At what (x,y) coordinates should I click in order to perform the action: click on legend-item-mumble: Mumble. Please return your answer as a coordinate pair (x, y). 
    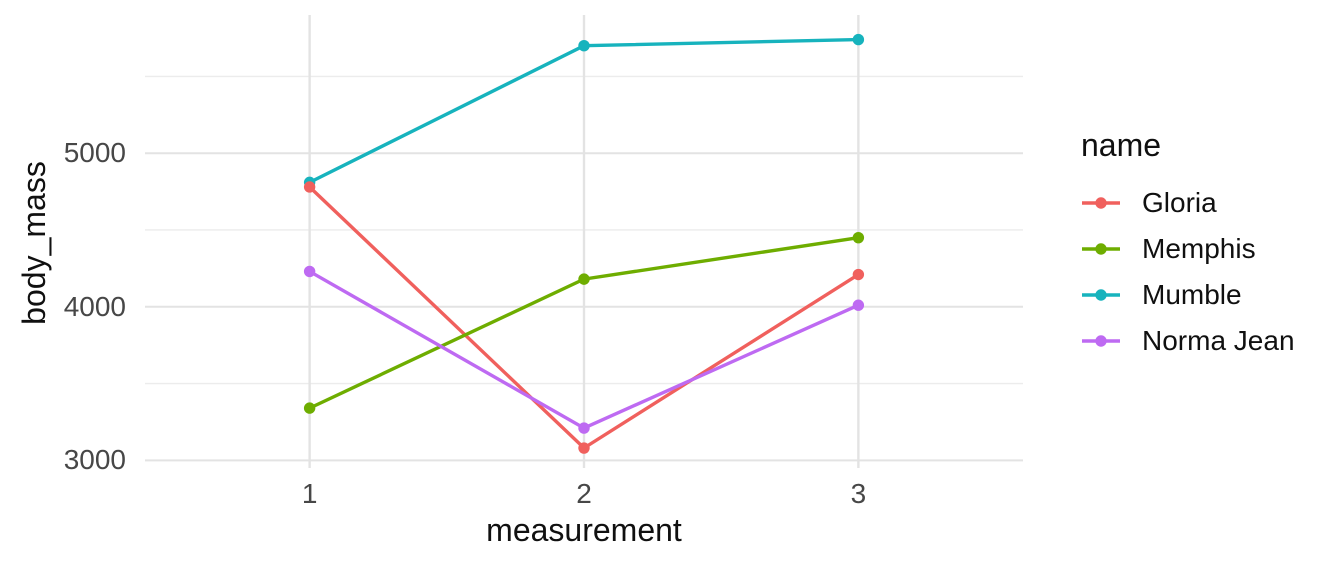
    Looking at the image, I should click on (1188, 295).